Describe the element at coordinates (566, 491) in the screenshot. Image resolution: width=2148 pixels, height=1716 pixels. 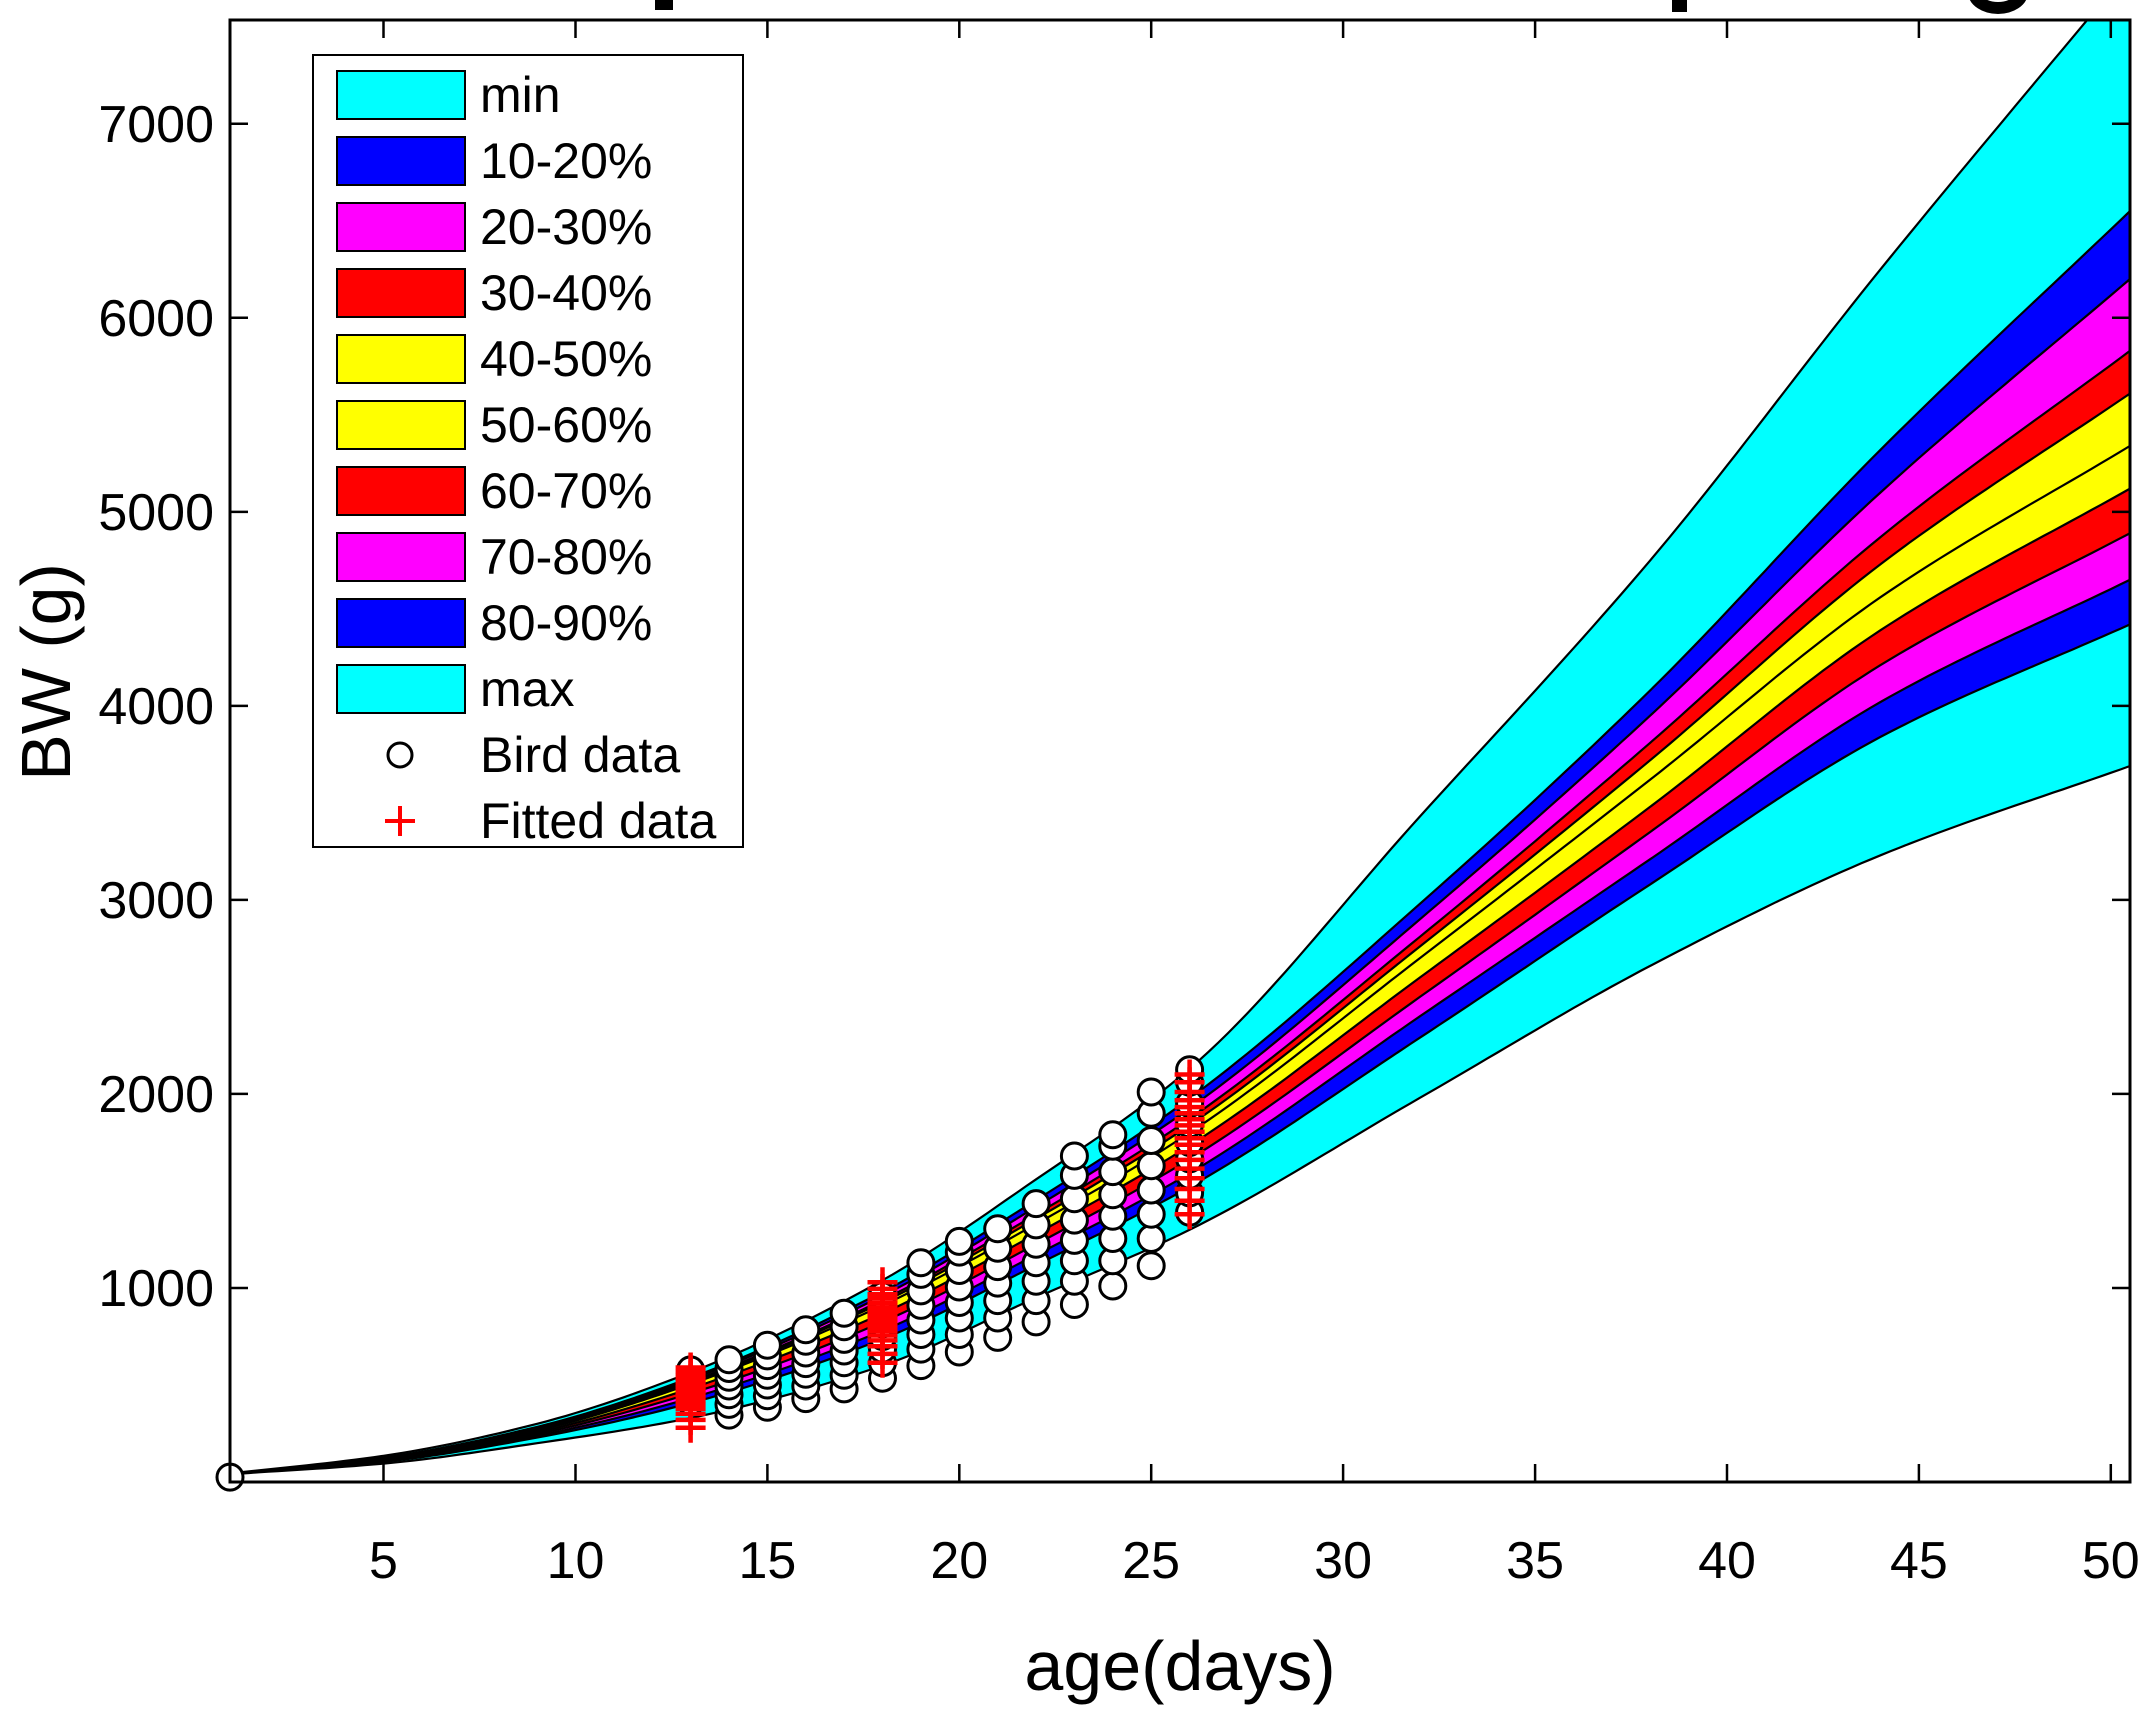
I see `legend-item-label: 60-70%` at that location.